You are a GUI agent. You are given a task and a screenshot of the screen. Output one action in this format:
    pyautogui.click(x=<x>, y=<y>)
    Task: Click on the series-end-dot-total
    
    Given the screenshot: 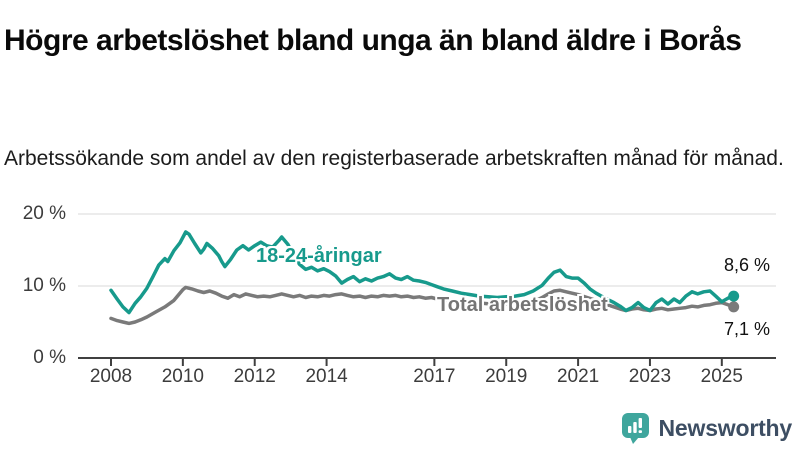 What is the action you would take?
    pyautogui.click(x=734, y=307)
    